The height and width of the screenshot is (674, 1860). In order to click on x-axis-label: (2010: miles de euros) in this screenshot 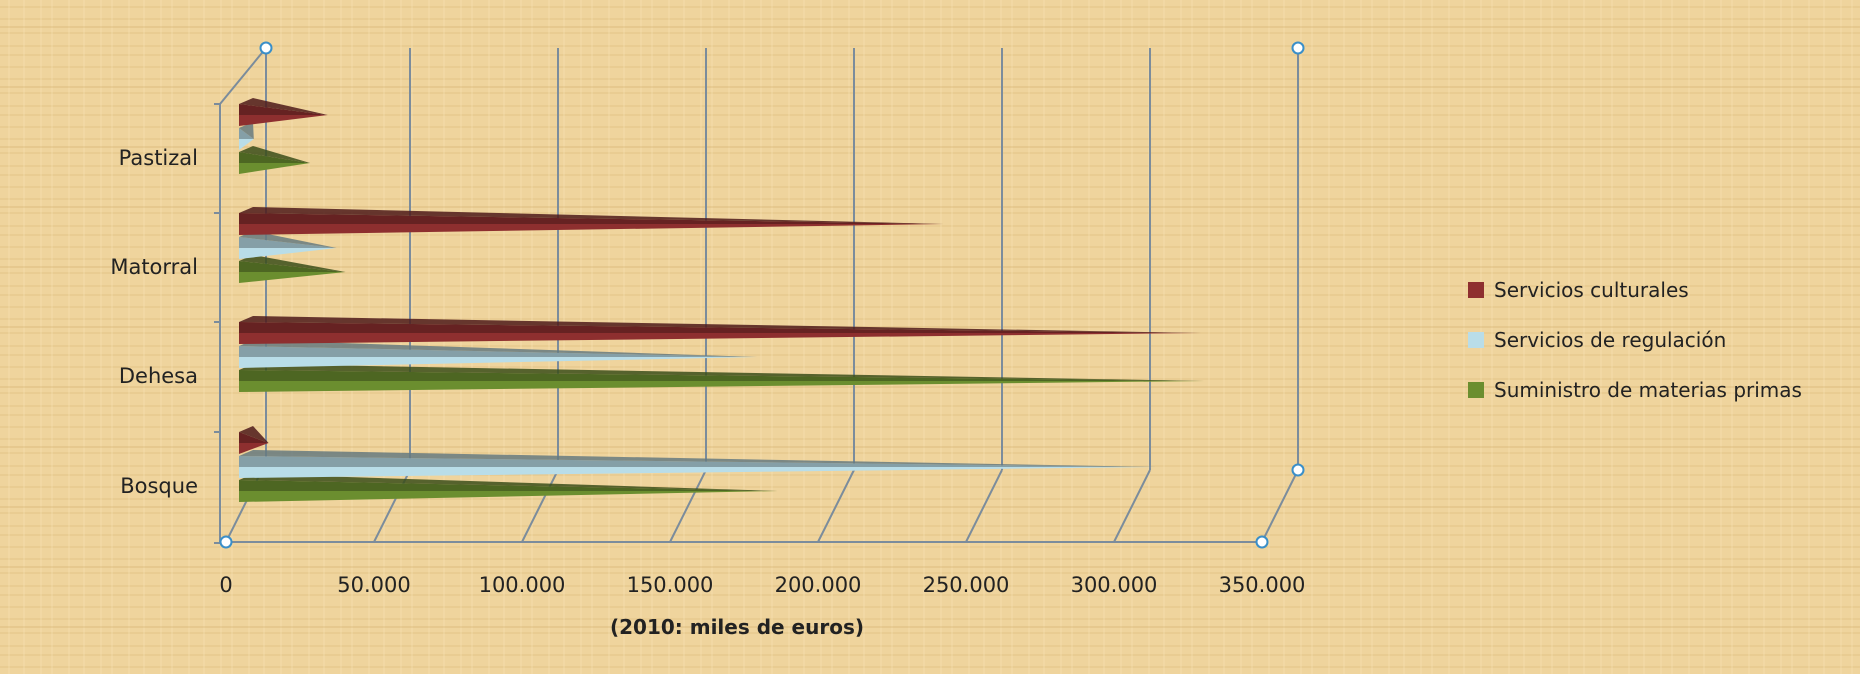, I will do `click(737, 627)`.